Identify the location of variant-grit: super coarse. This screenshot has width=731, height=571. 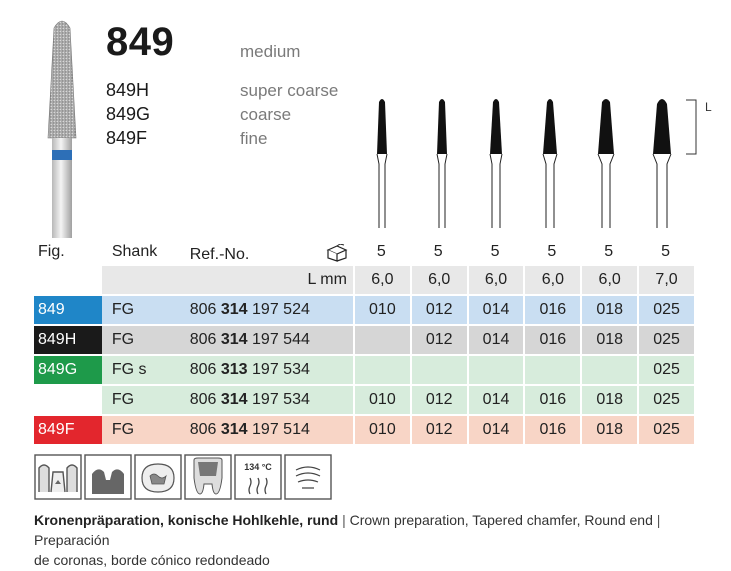
(289, 90).